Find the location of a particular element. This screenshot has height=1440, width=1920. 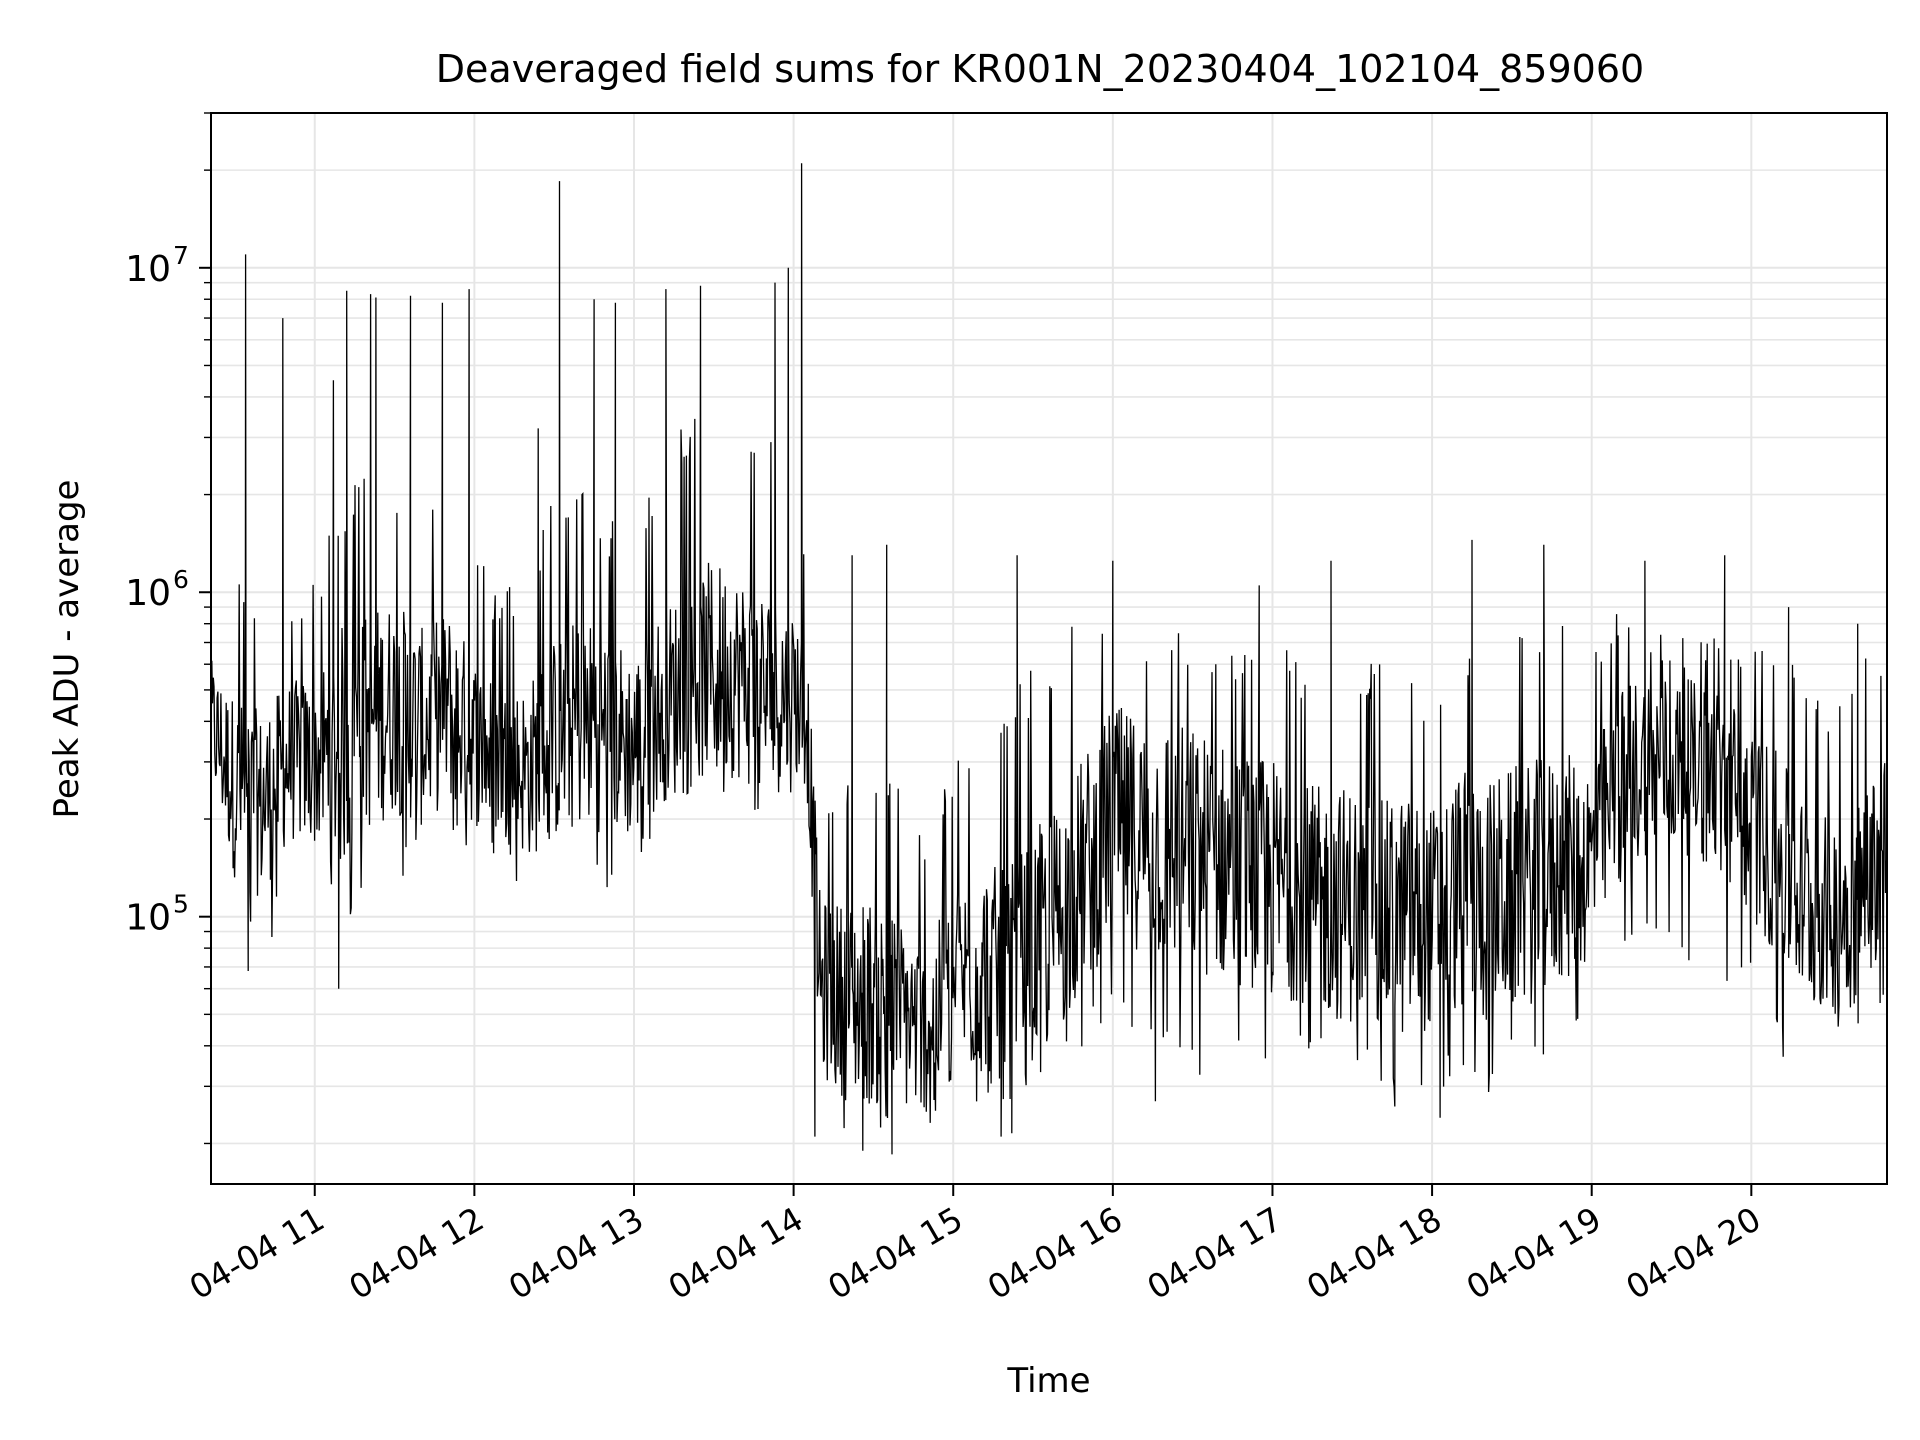

x-axis-label: Time is located at coordinates (1048, 1381).